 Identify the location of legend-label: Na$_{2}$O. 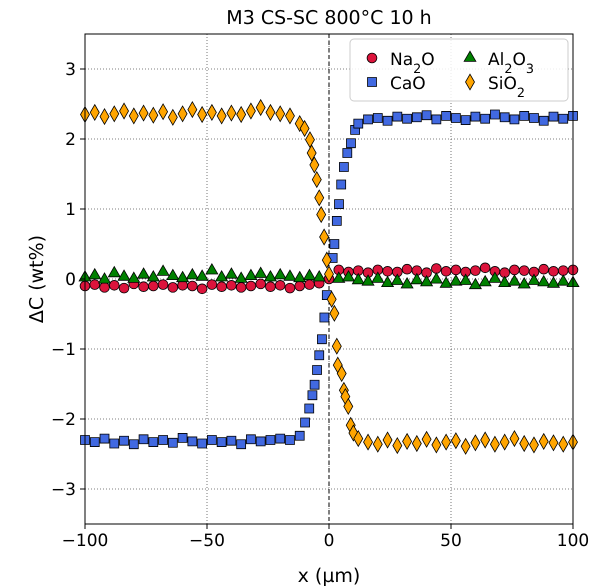
(412, 63).